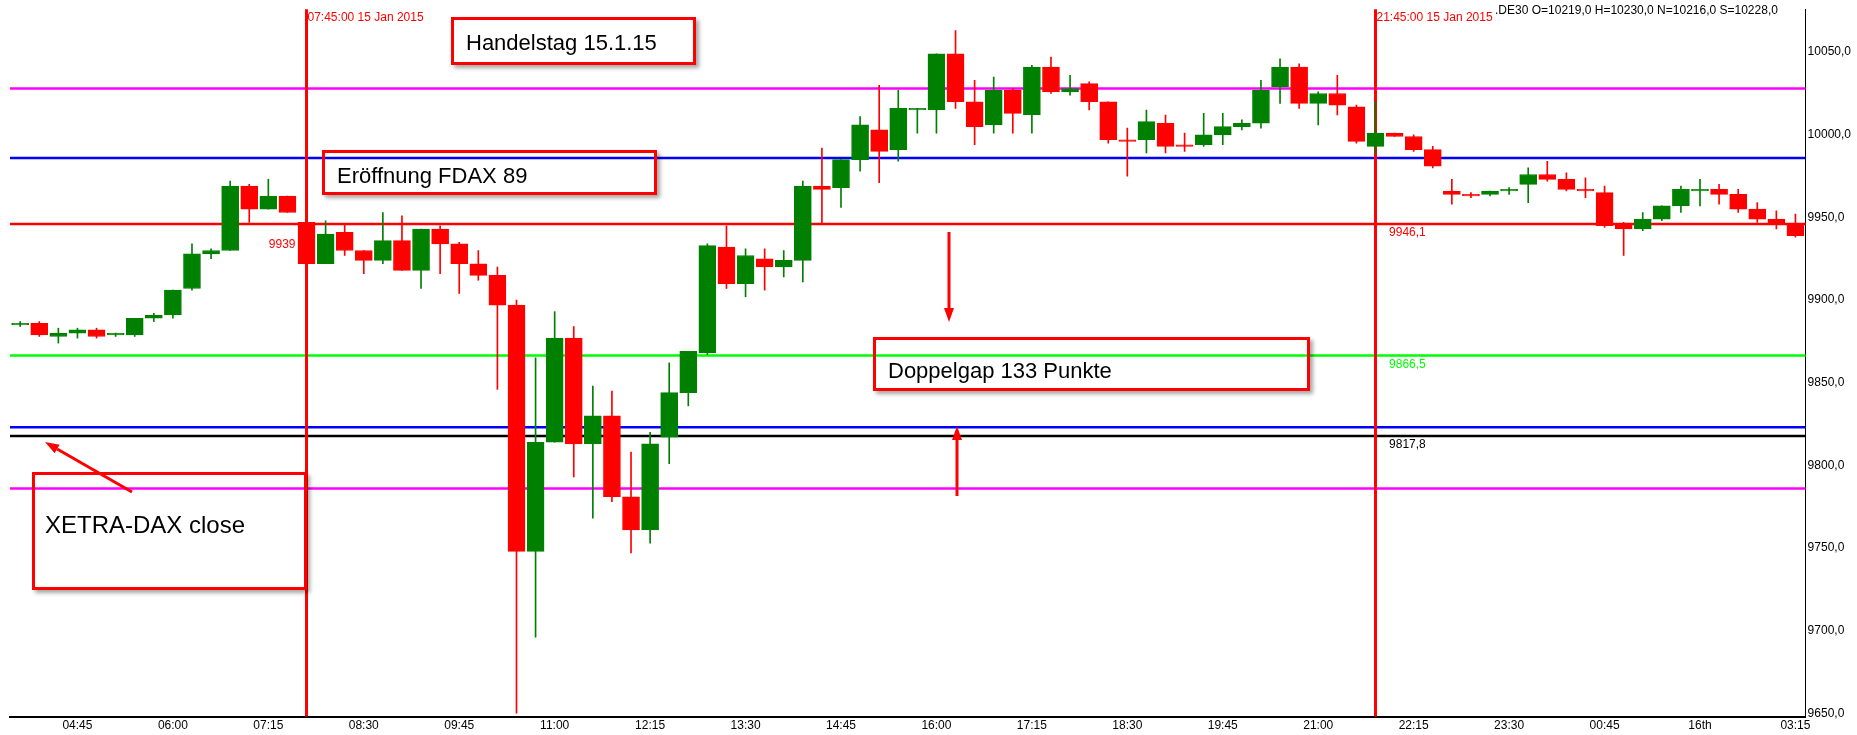 This screenshot has height=735, width=1857. Describe the element at coordinates (1826, 299) in the screenshot. I see `y-tick-label: 9900,0` at that location.